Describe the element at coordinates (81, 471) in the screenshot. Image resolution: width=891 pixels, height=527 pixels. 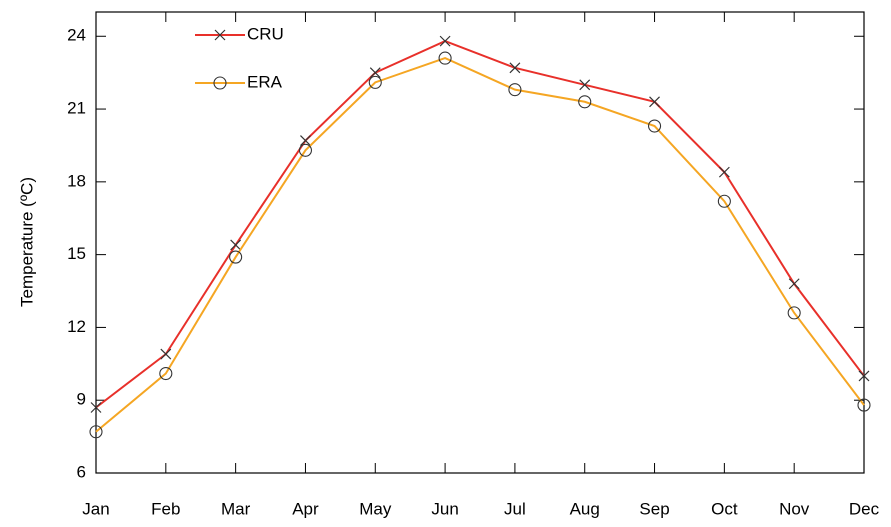
I see `y-tick-label: 6` at that location.